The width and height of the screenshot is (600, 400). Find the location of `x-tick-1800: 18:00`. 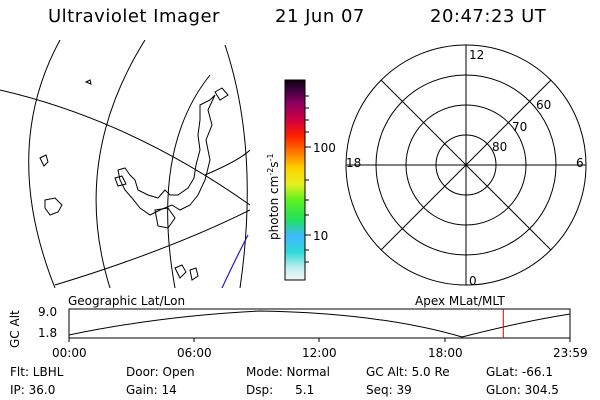

x-tick-1800: 18:00 is located at coordinates (445, 353).